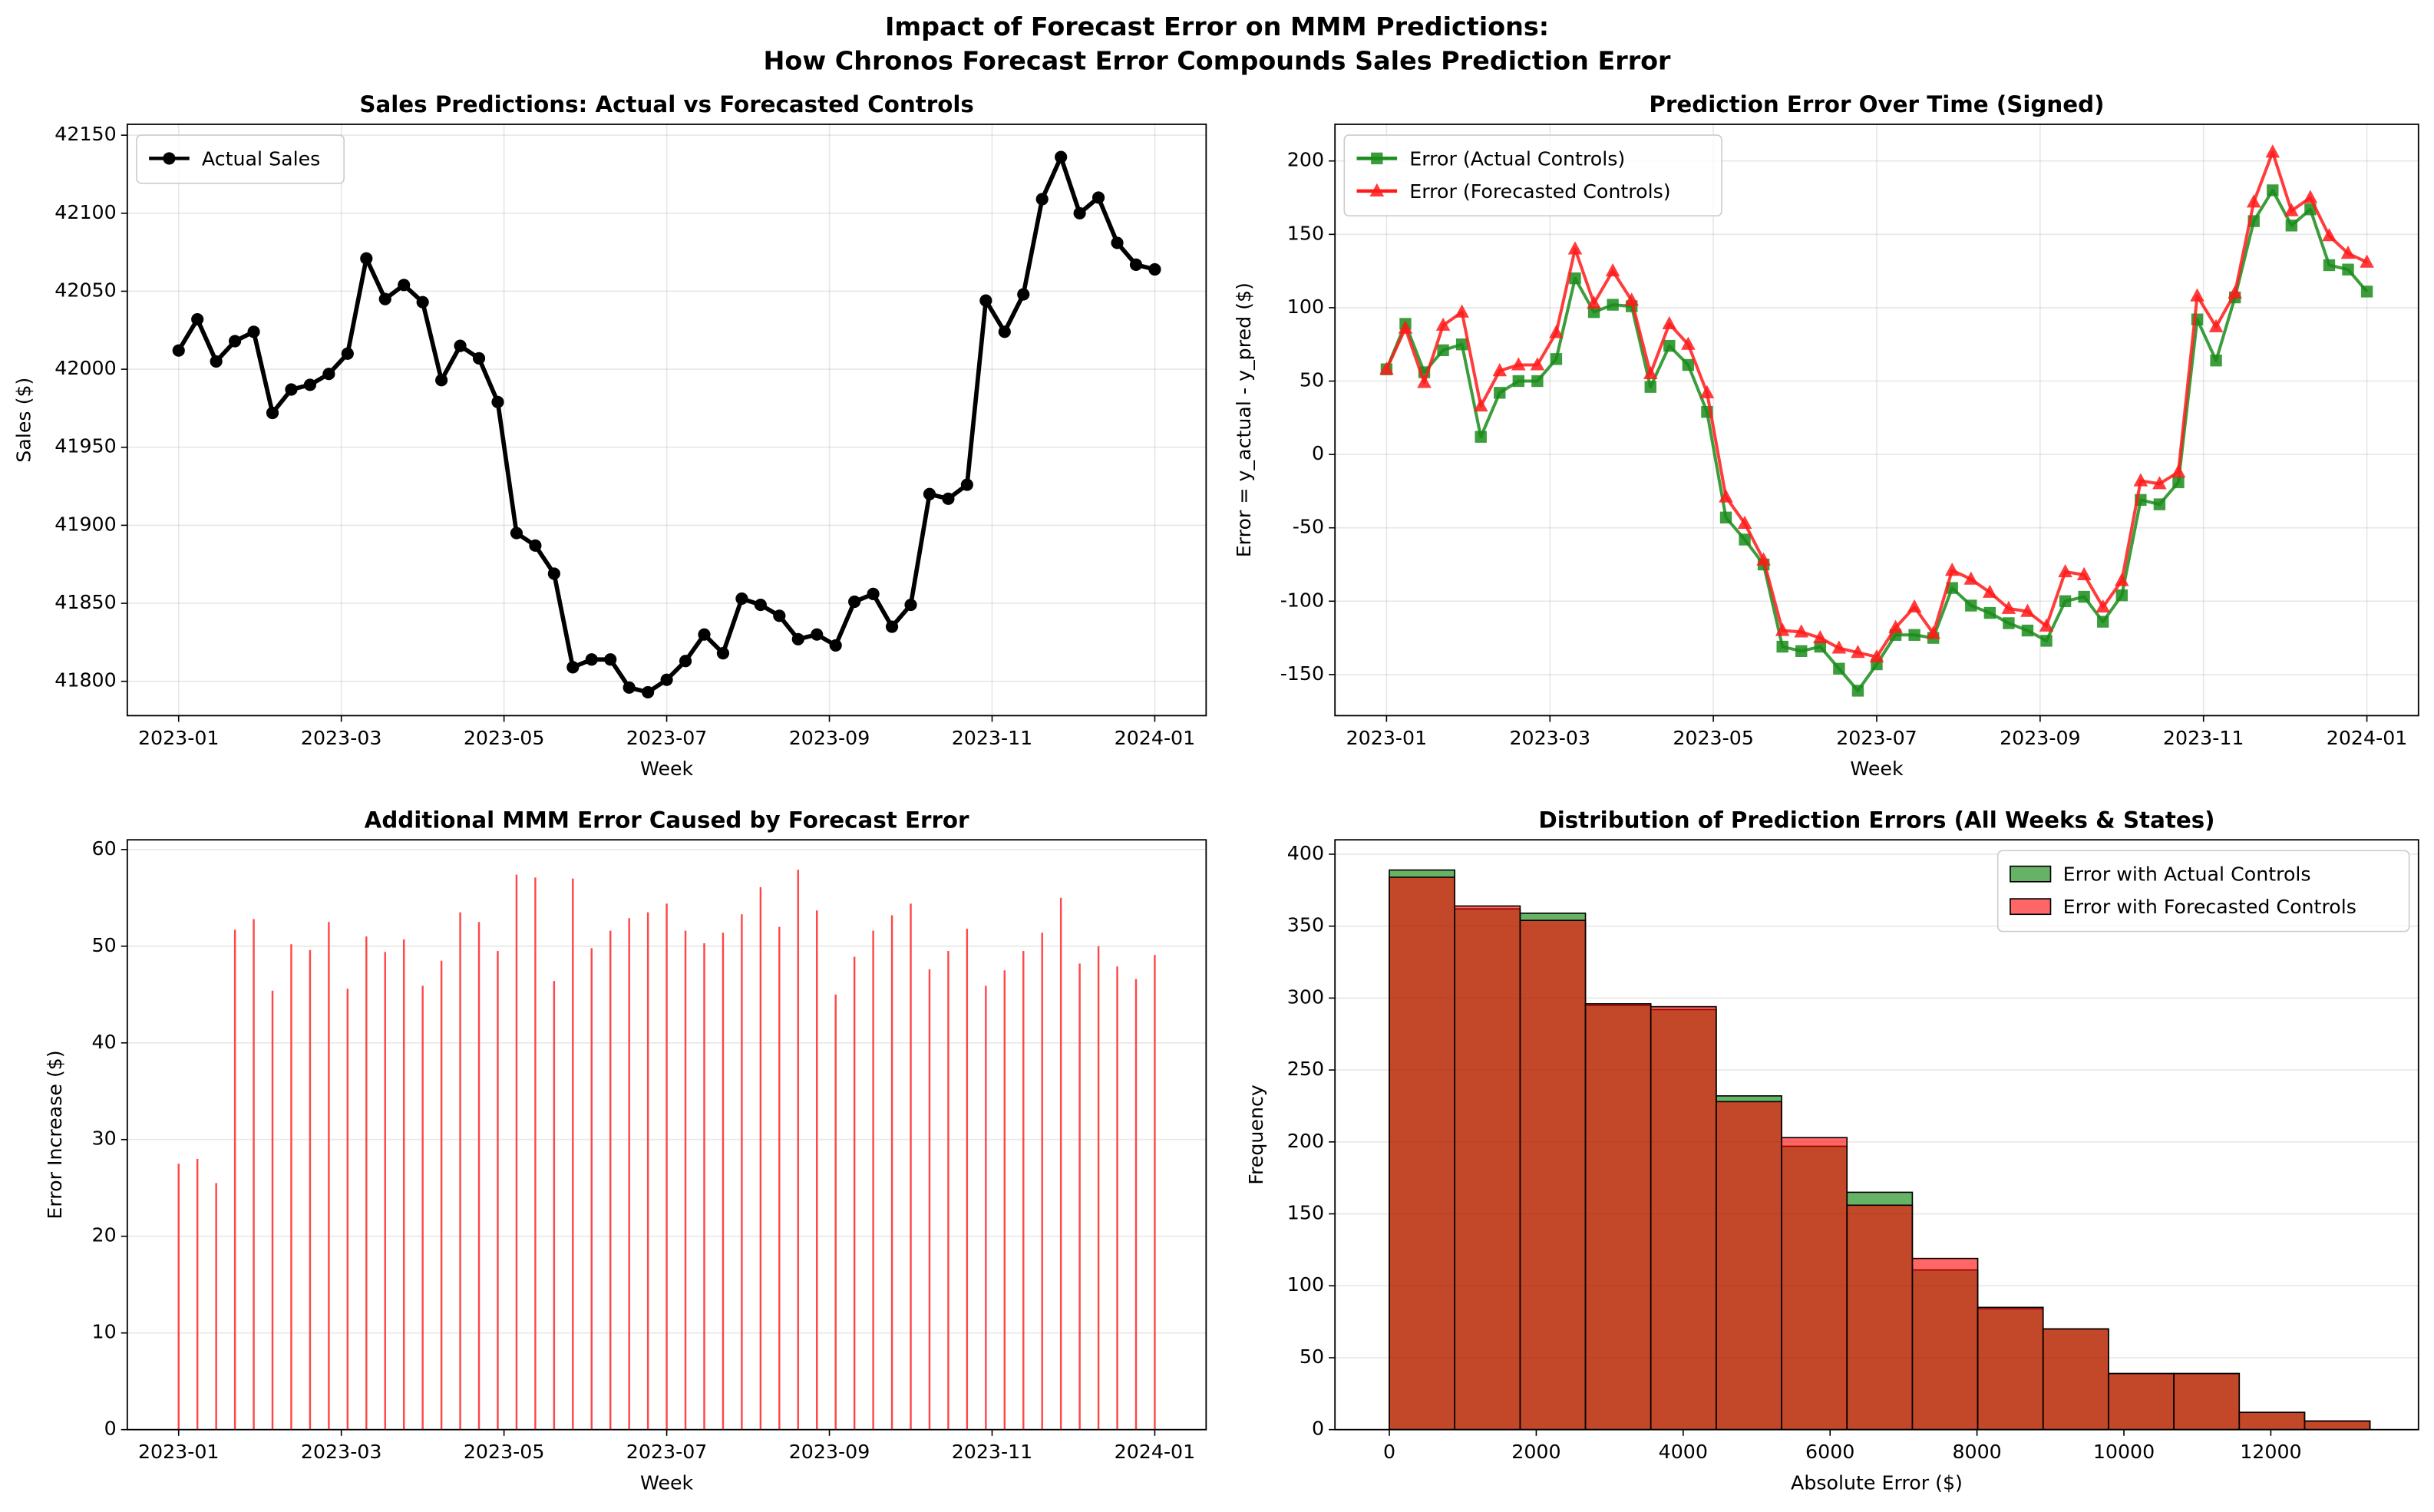  What do you see at coordinates (1305, 1213) in the screenshot?
I see `y-tick-label: 150` at bounding box center [1305, 1213].